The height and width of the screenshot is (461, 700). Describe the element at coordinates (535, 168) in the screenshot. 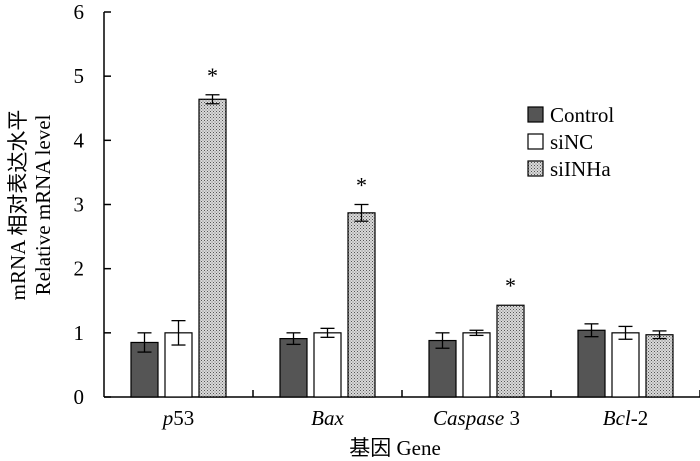

I see `legend-swatch-siinha` at that location.